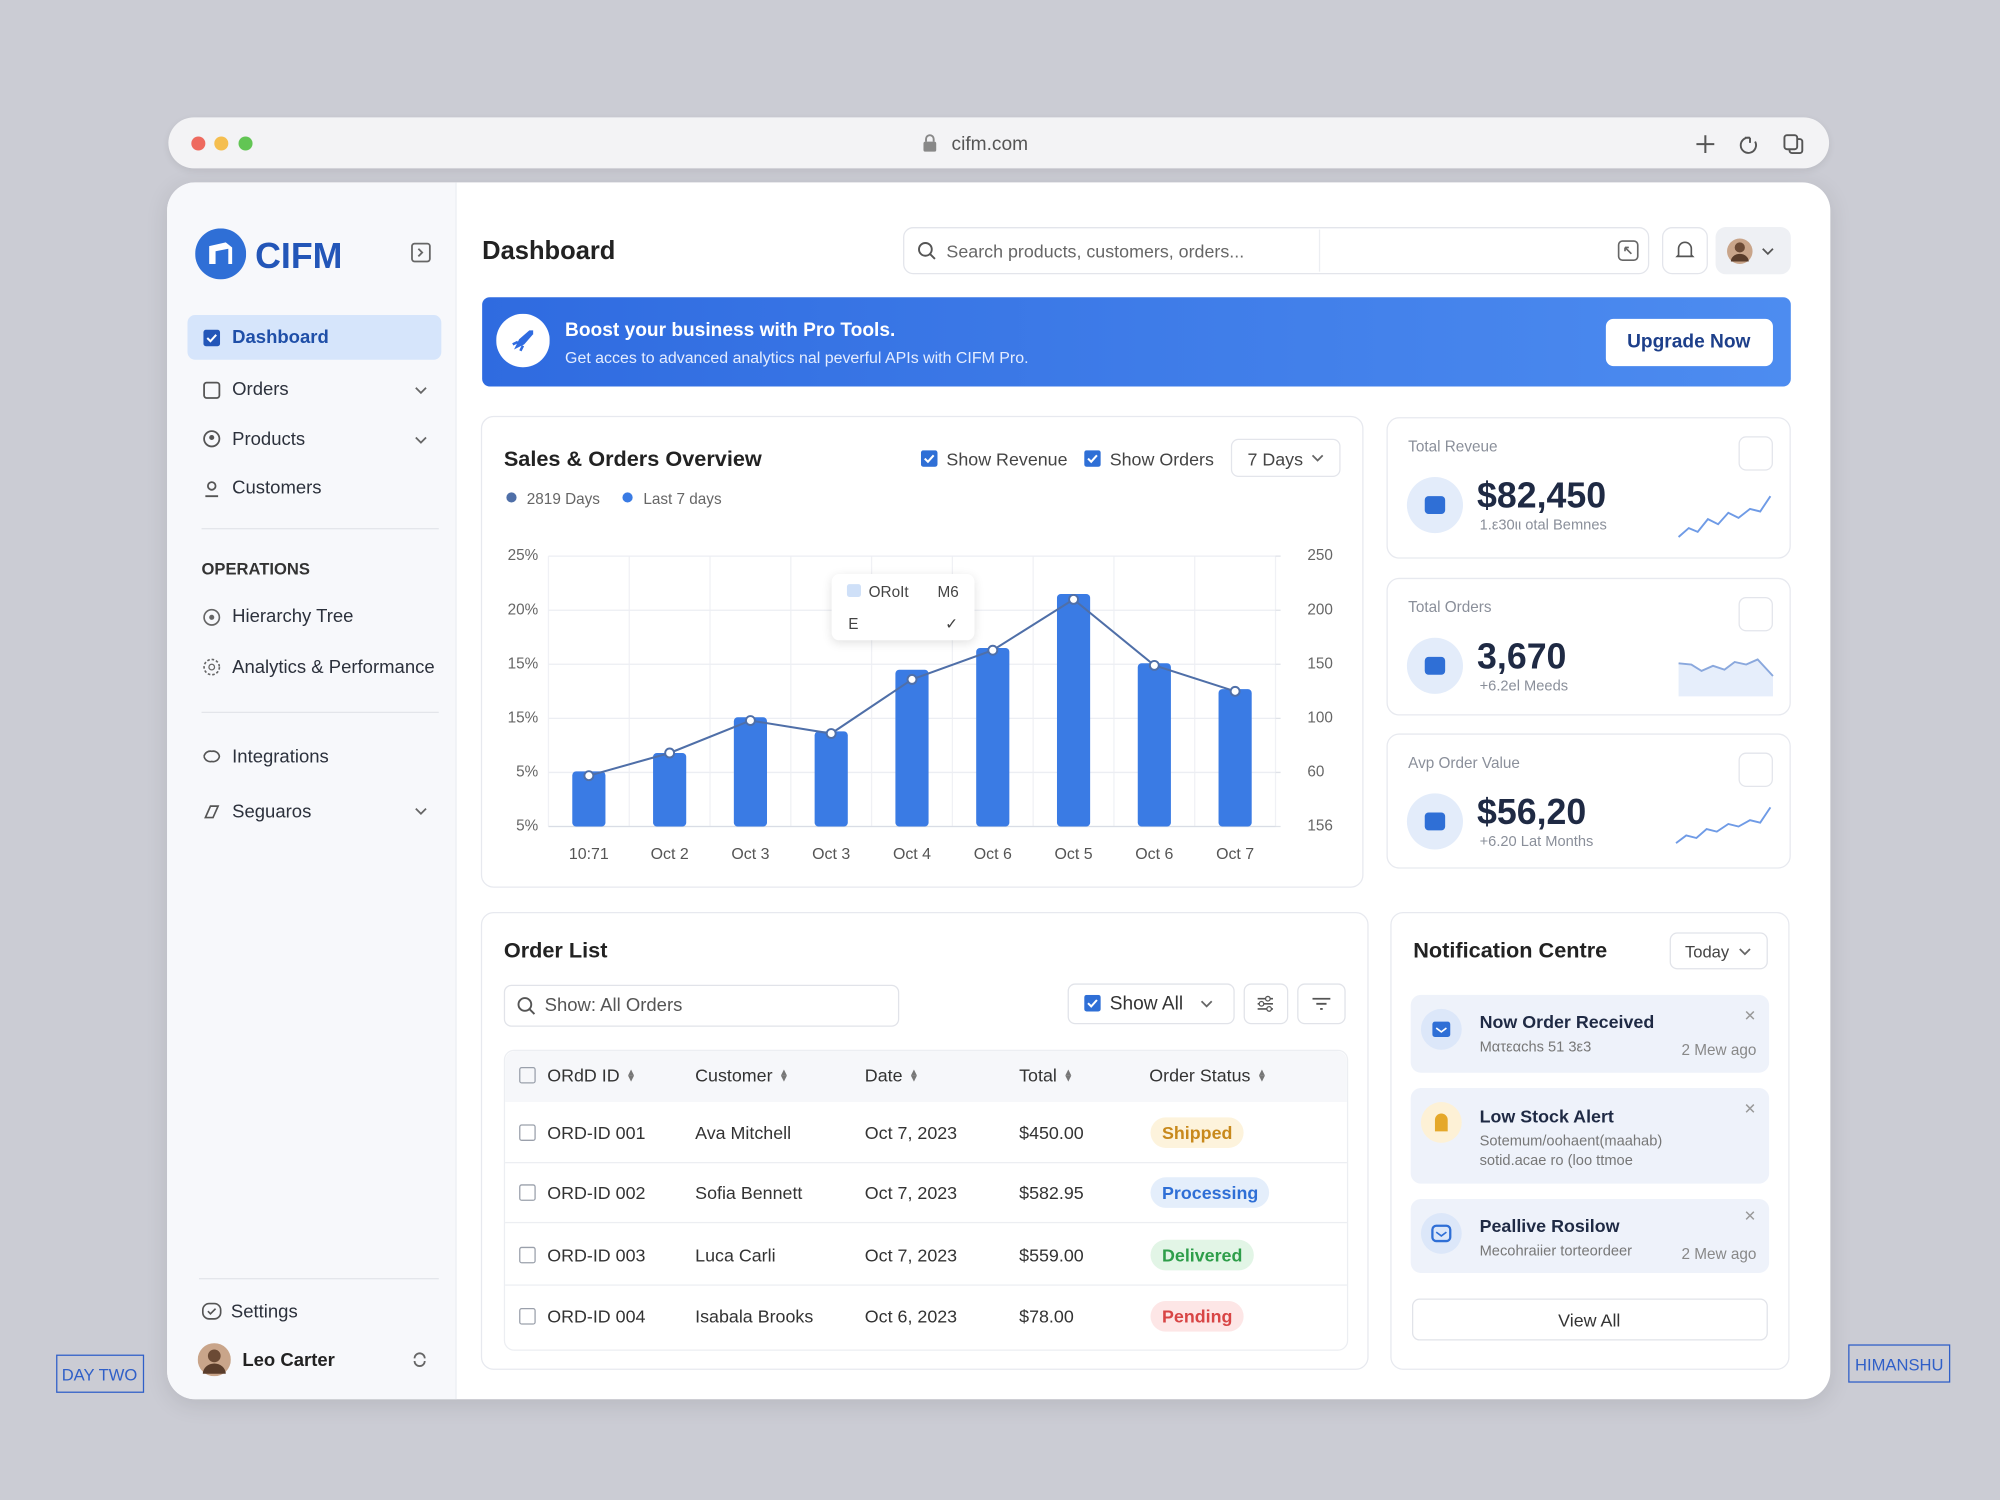 This screenshot has height=1500, width=2000. I want to click on view-all-button, so click(1589, 1319).